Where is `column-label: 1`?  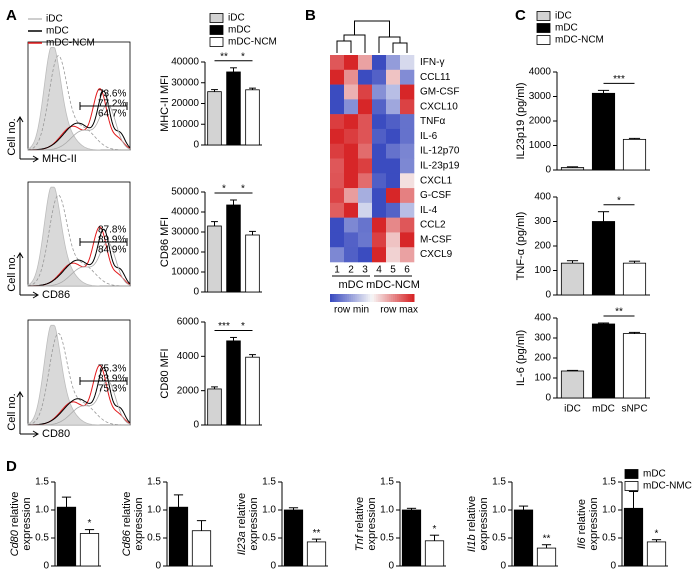 column-label: 1 is located at coordinates (337, 270).